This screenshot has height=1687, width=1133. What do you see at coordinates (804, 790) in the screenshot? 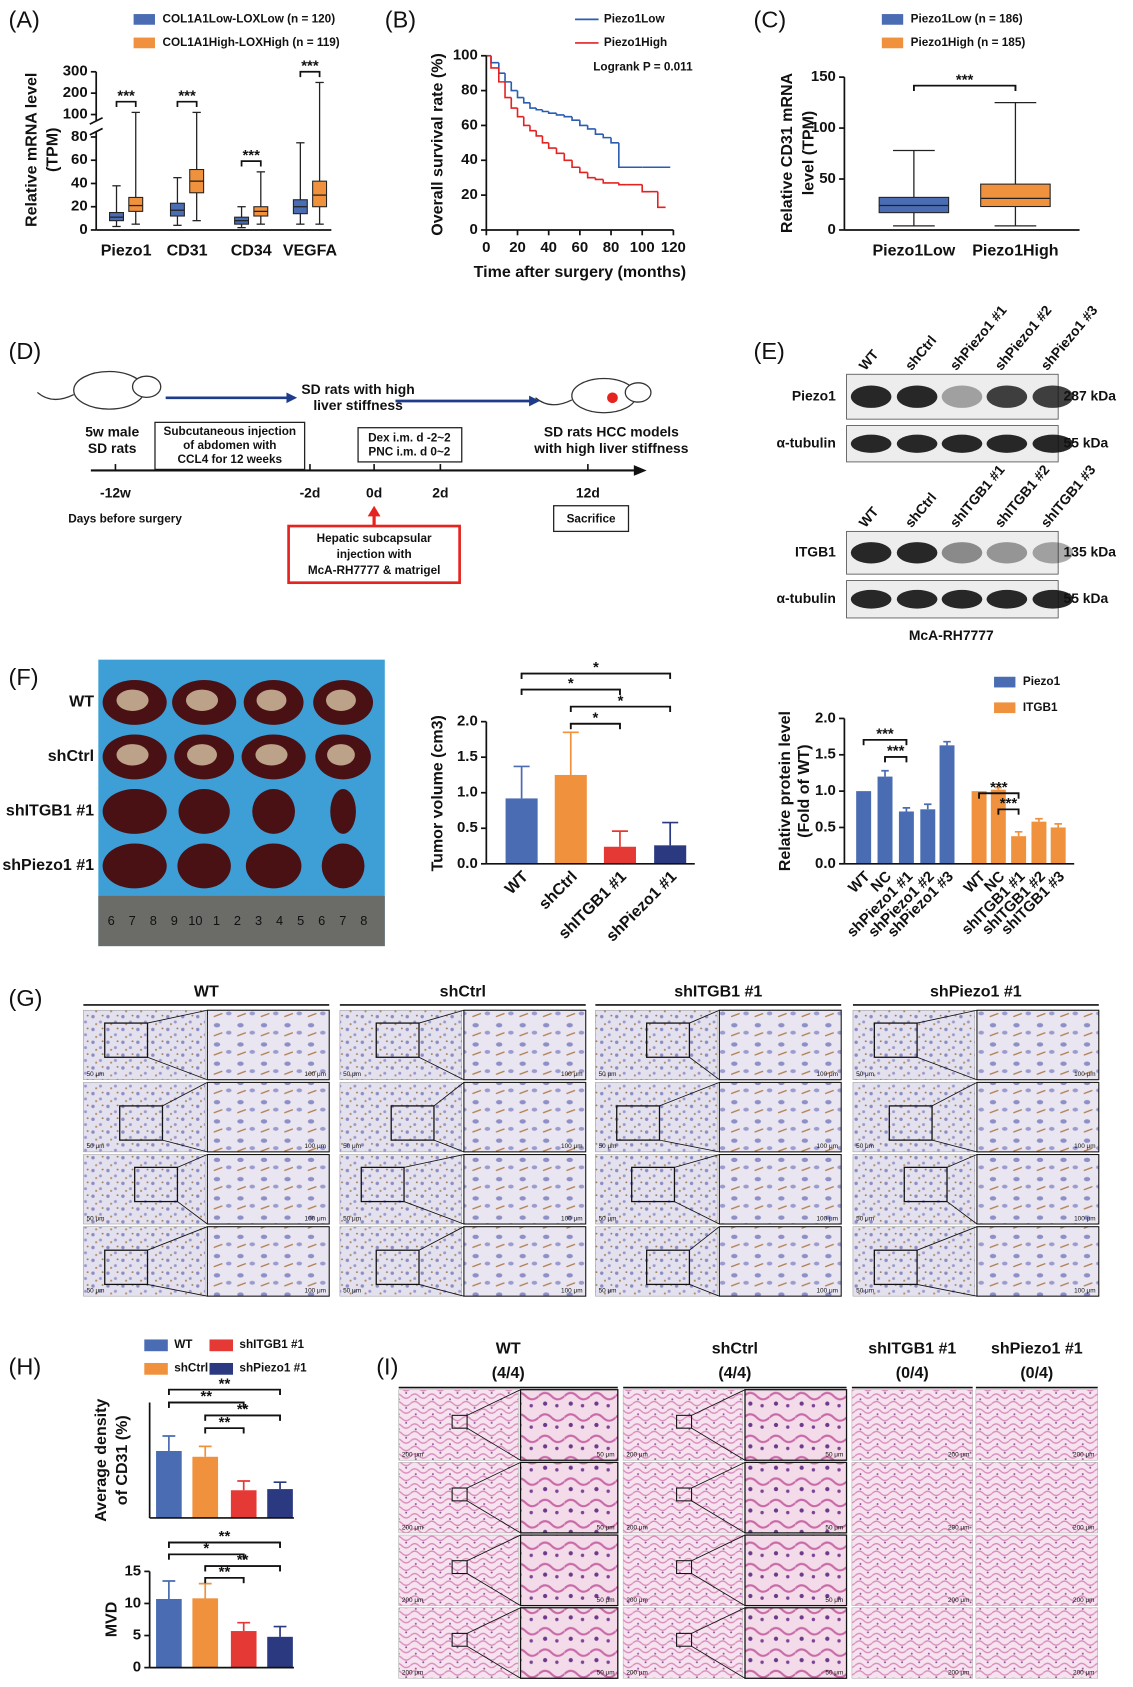
I see `y-axis-label: (Fold of WT)` at bounding box center [804, 790].